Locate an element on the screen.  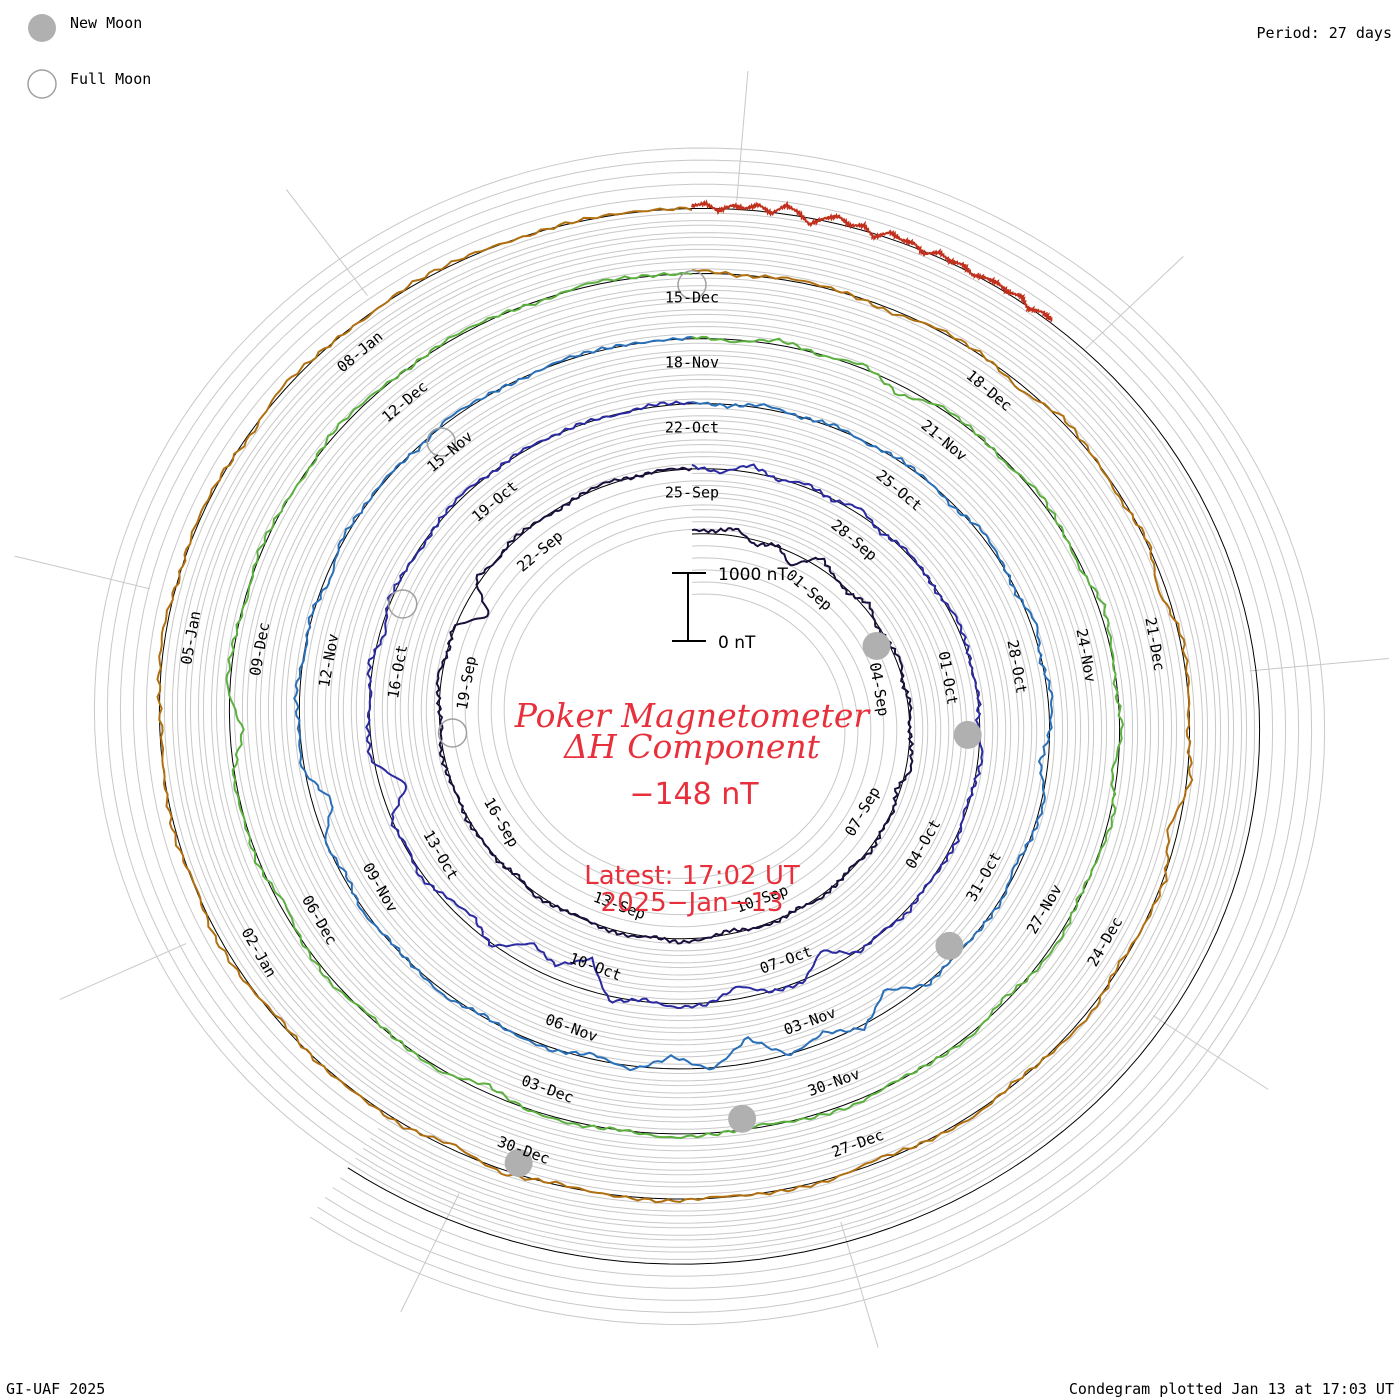
date-label: 18-Nov is located at coordinates (692, 362).